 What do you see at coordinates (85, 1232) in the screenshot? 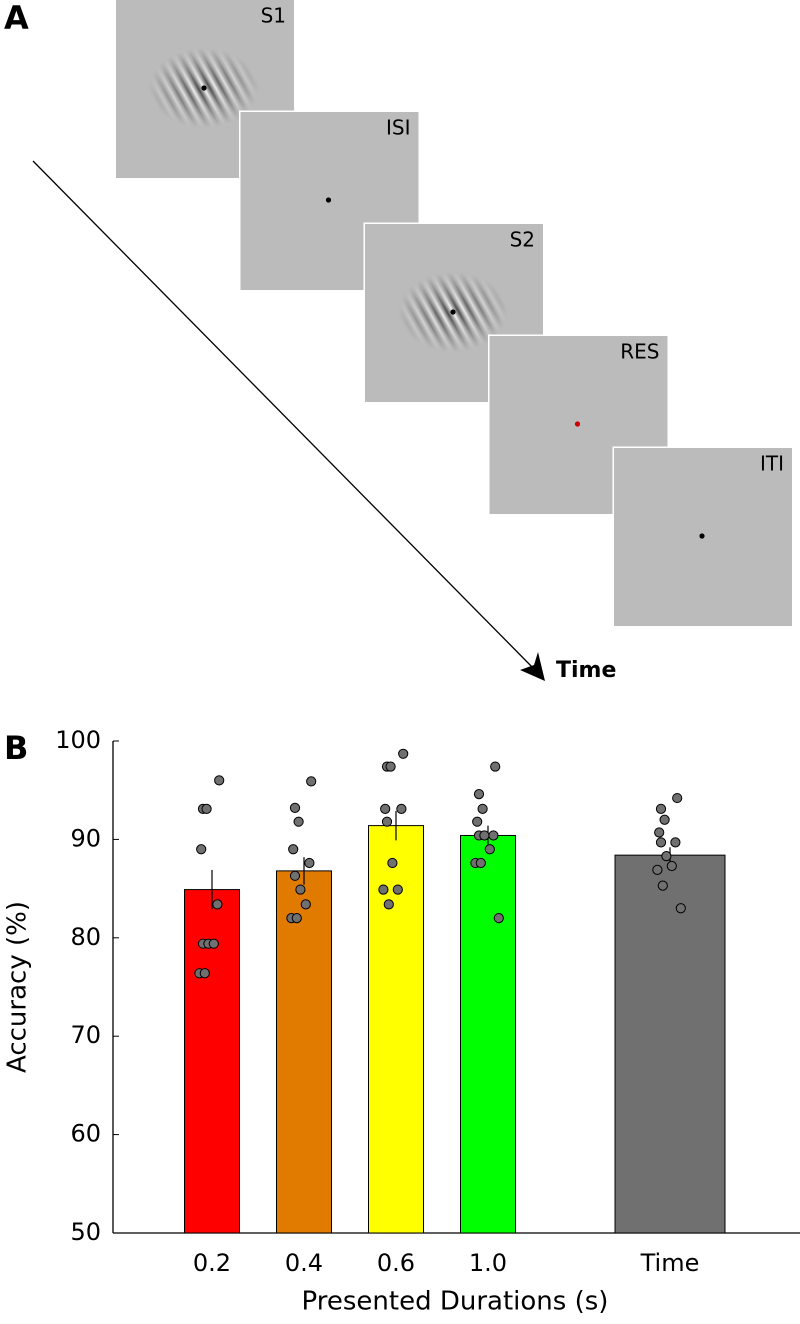
I see `y-tick-label: 50` at bounding box center [85, 1232].